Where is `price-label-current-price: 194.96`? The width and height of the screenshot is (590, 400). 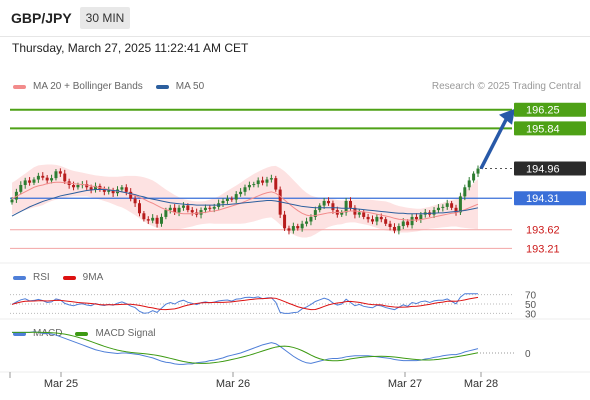 price-label-current-price: 194.96 is located at coordinates (543, 170).